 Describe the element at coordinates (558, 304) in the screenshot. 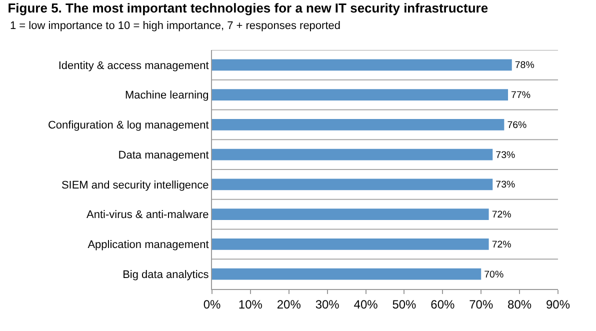

I see `x-tick-label: 90%` at that location.